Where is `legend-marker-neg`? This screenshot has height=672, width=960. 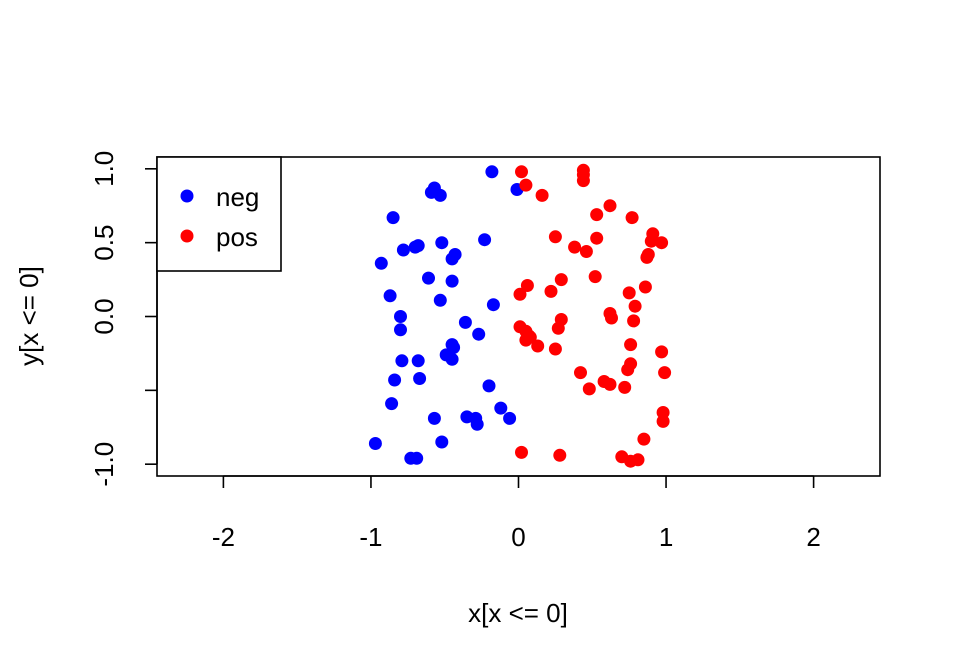 legend-marker-neg is located at coordinates (187, 196).